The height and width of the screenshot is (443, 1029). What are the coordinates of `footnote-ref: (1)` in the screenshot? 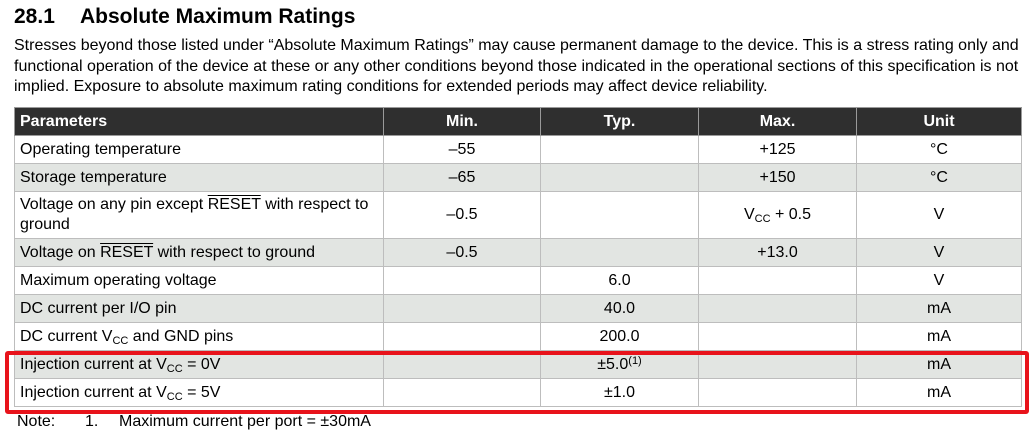 It's located at (635, 360).